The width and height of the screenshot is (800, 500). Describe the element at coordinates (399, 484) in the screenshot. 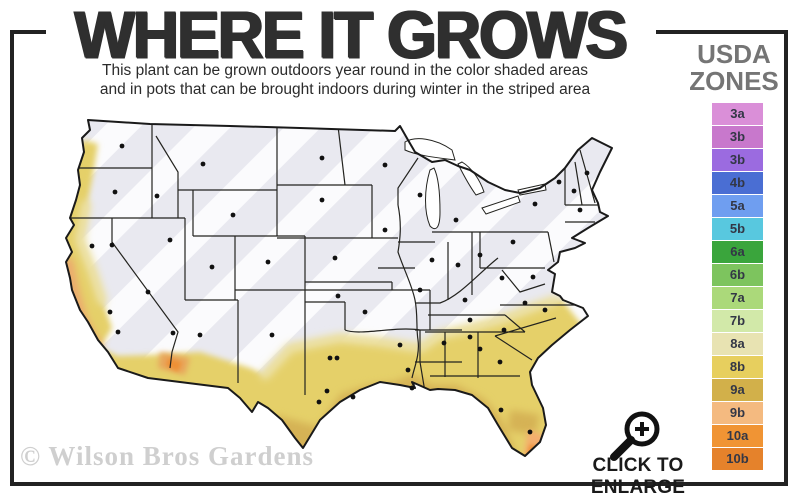

I see `frame-bottom-edge` at that location.